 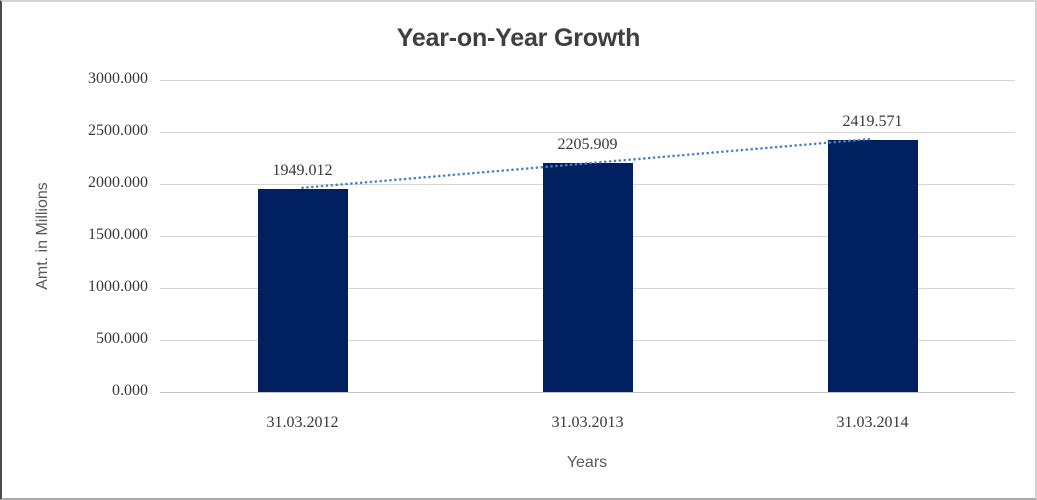 I want to click on y-tick-label: 0.000, so click(x=130, y=390).